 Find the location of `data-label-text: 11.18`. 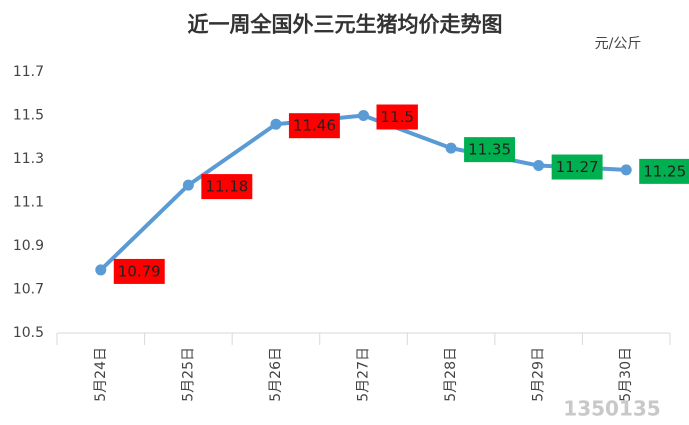

data-label-text: 11.18 is located at coordinates (226, 187).